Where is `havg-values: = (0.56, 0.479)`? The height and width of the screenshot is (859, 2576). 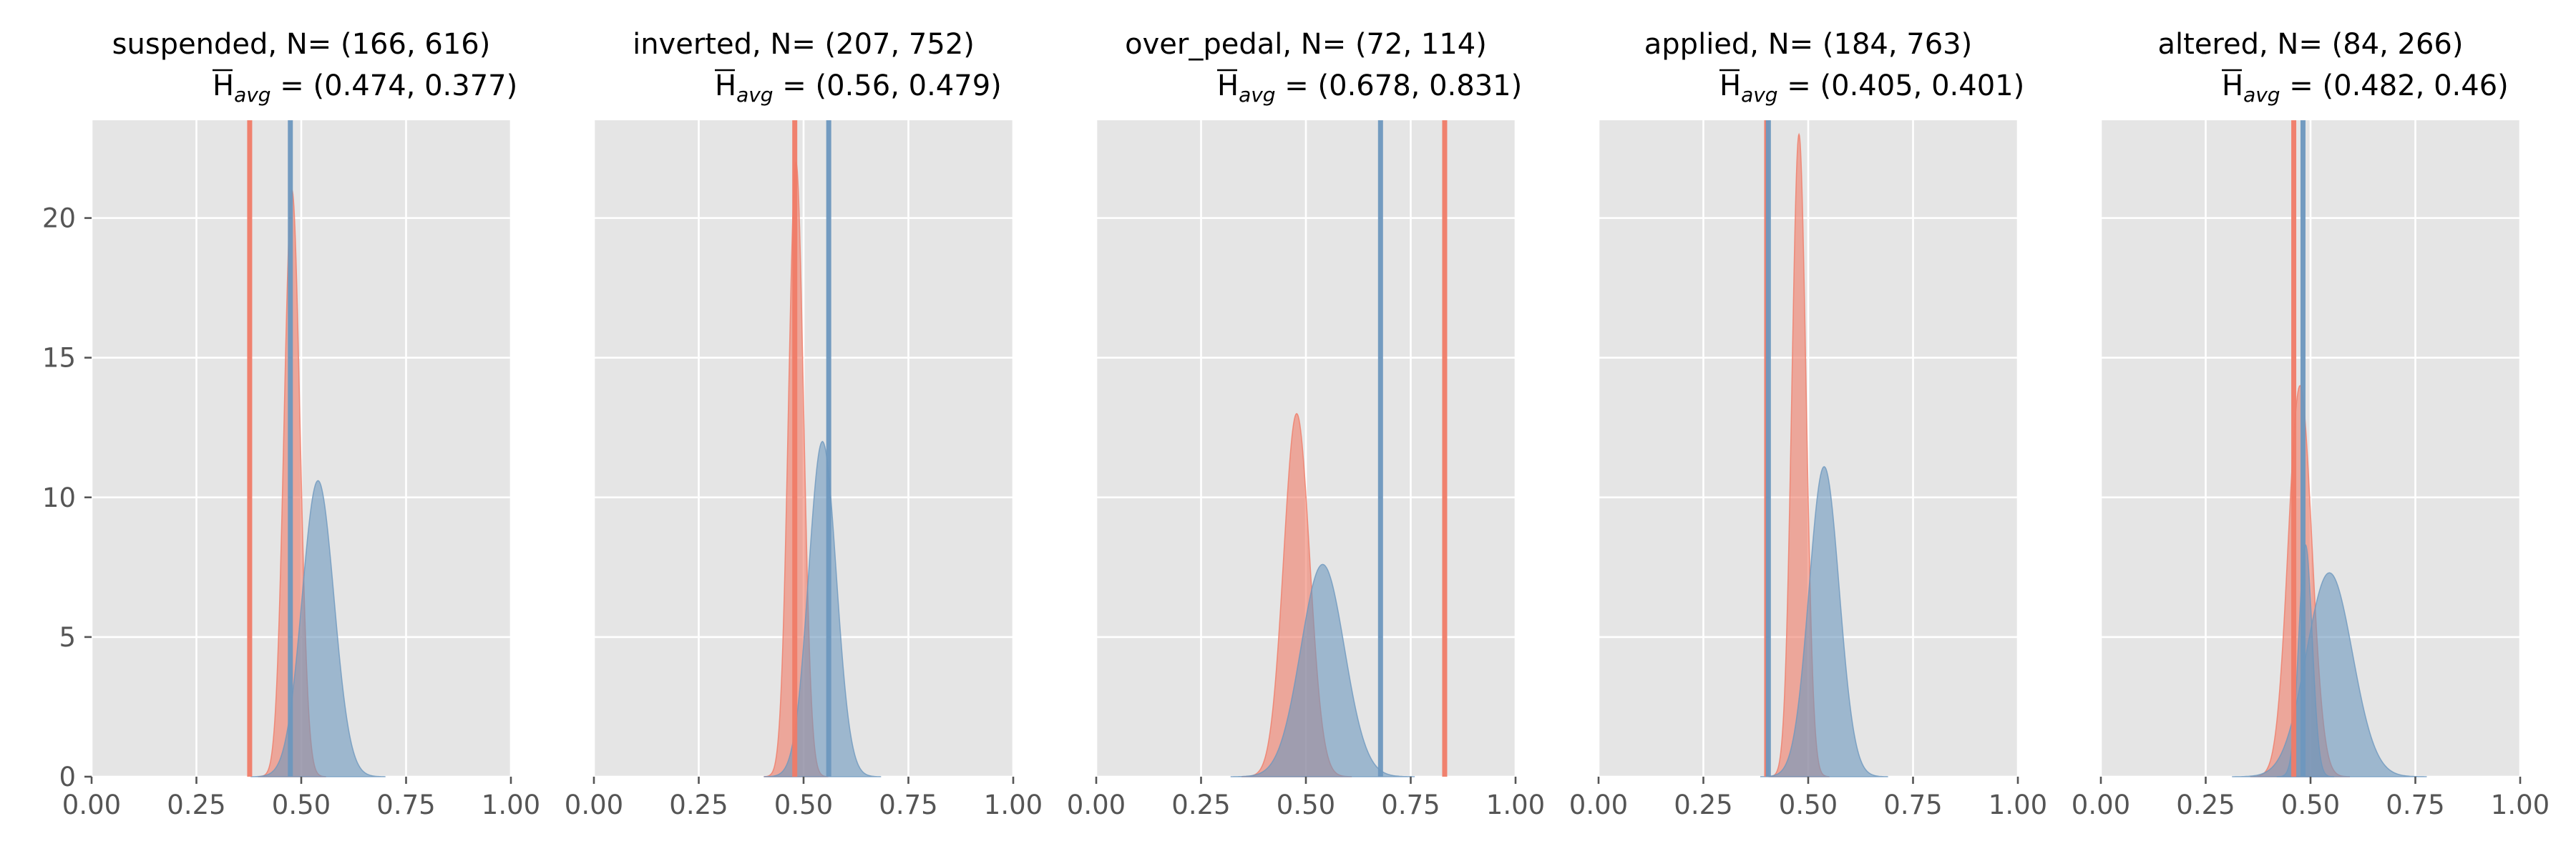 havg-values: = (0.56, 0.479) is located at coordinates (888, 85).